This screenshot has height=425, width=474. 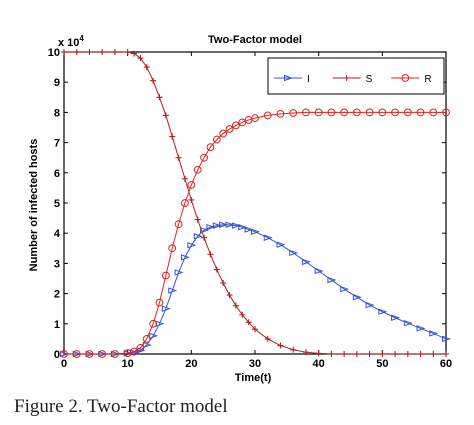 What do you see at coordinates (319, 364) in the screenshot?
I see `x-tick-label: 40` at bounding box center [319, 364].